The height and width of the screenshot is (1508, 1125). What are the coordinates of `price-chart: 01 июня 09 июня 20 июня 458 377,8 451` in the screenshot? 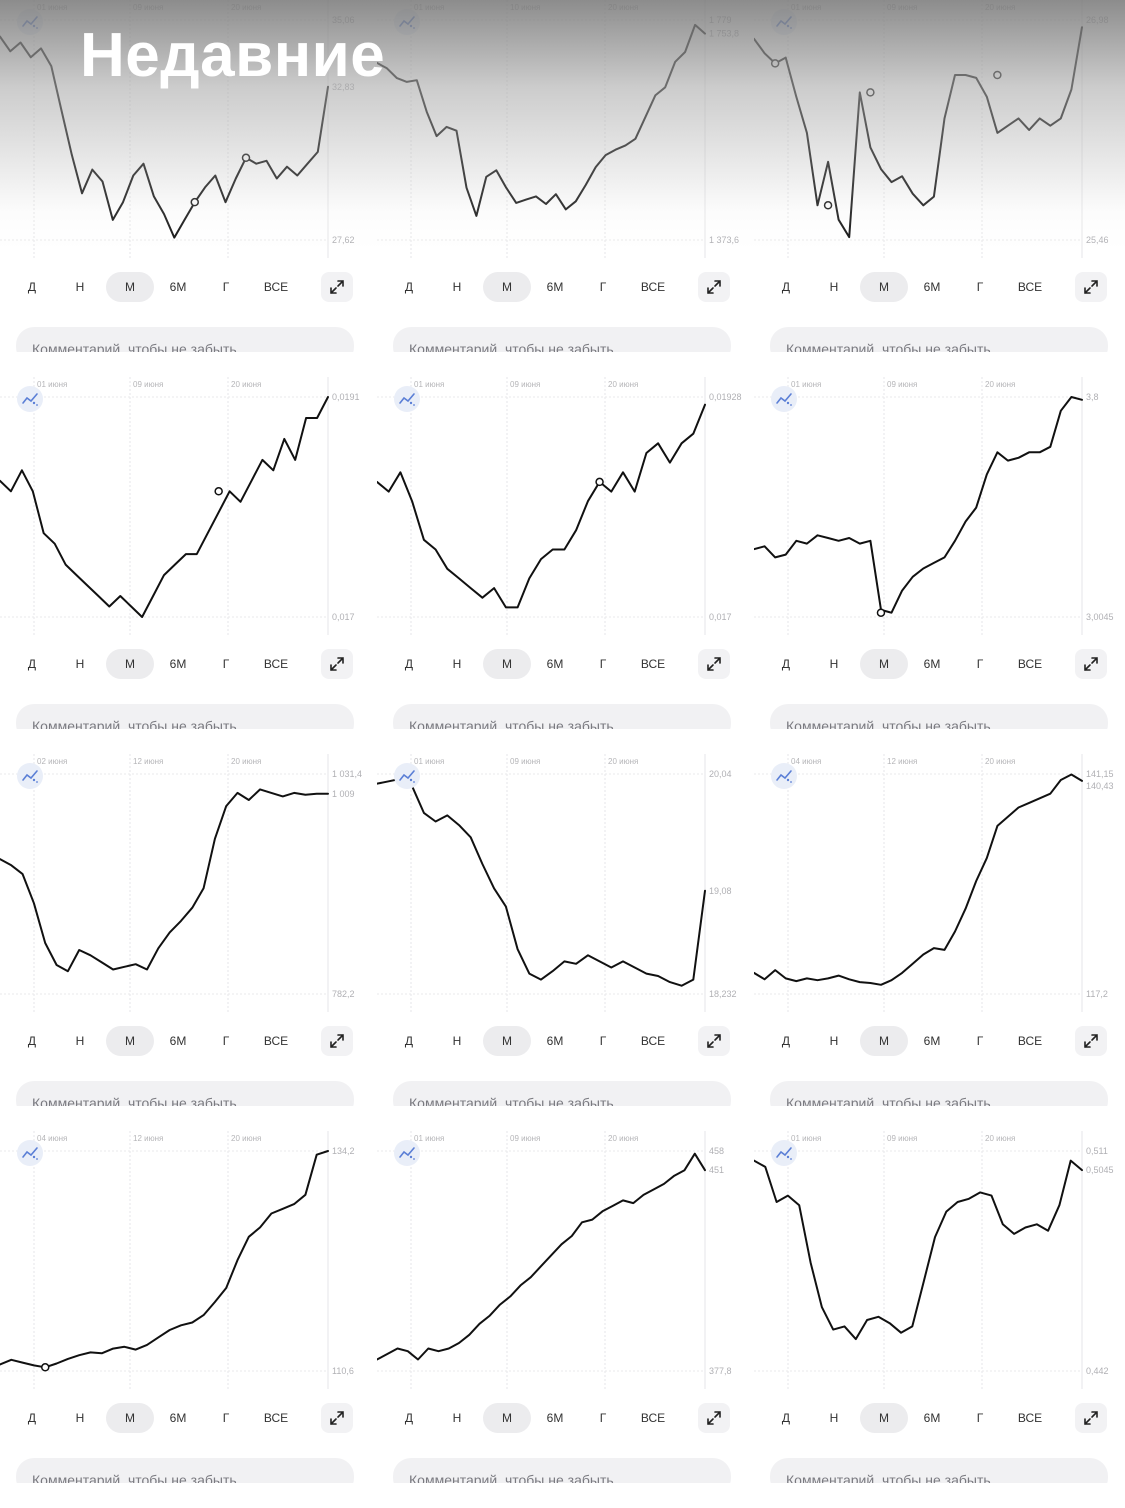 It's located at (562, 1261).